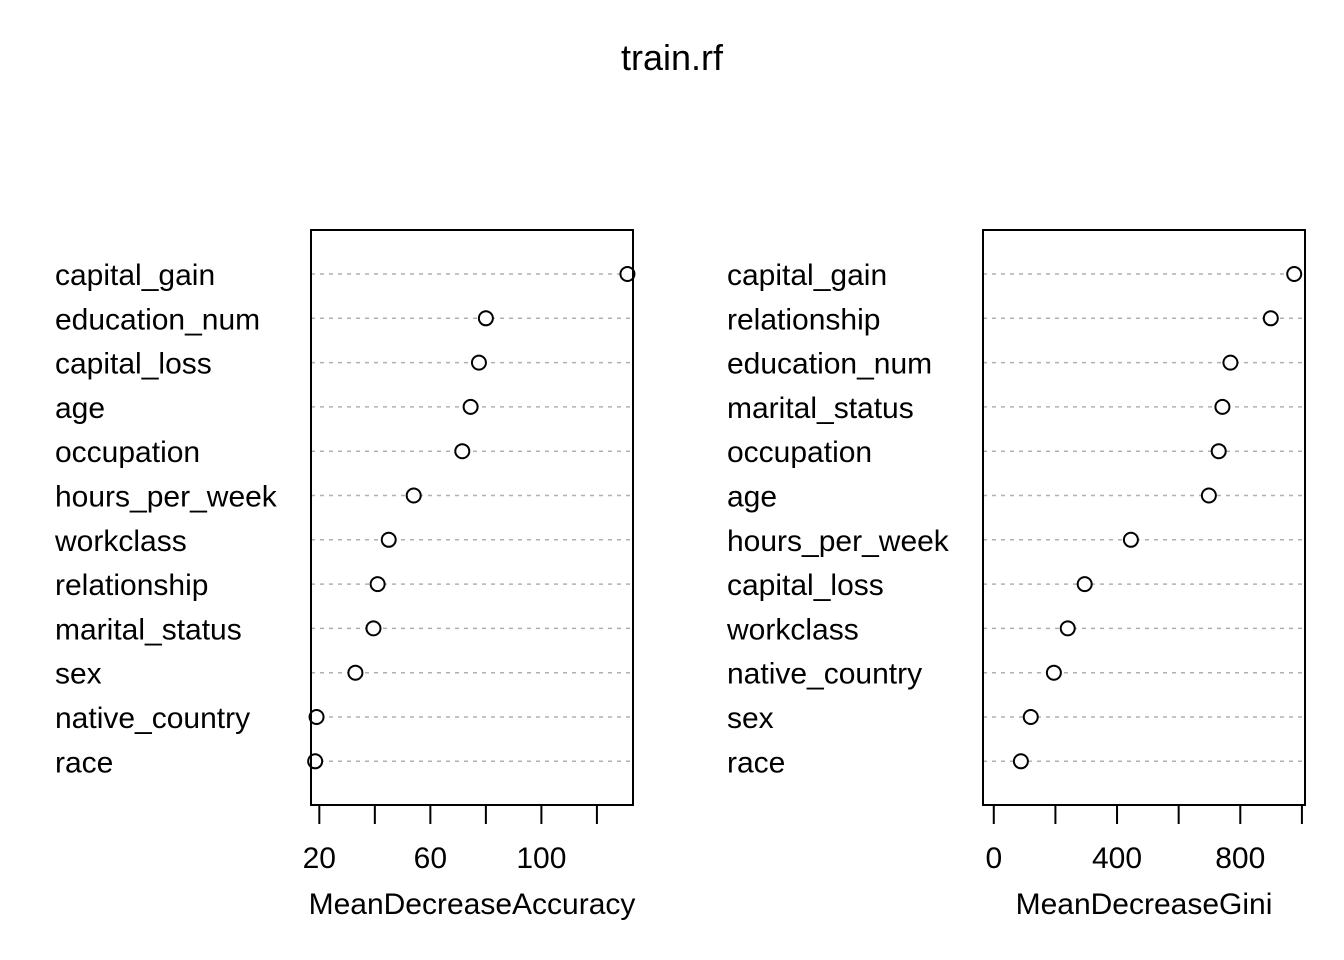 This screenshot has height=960, width=1344. I want to click on x-tick-label: 400, so click(1117, 858).